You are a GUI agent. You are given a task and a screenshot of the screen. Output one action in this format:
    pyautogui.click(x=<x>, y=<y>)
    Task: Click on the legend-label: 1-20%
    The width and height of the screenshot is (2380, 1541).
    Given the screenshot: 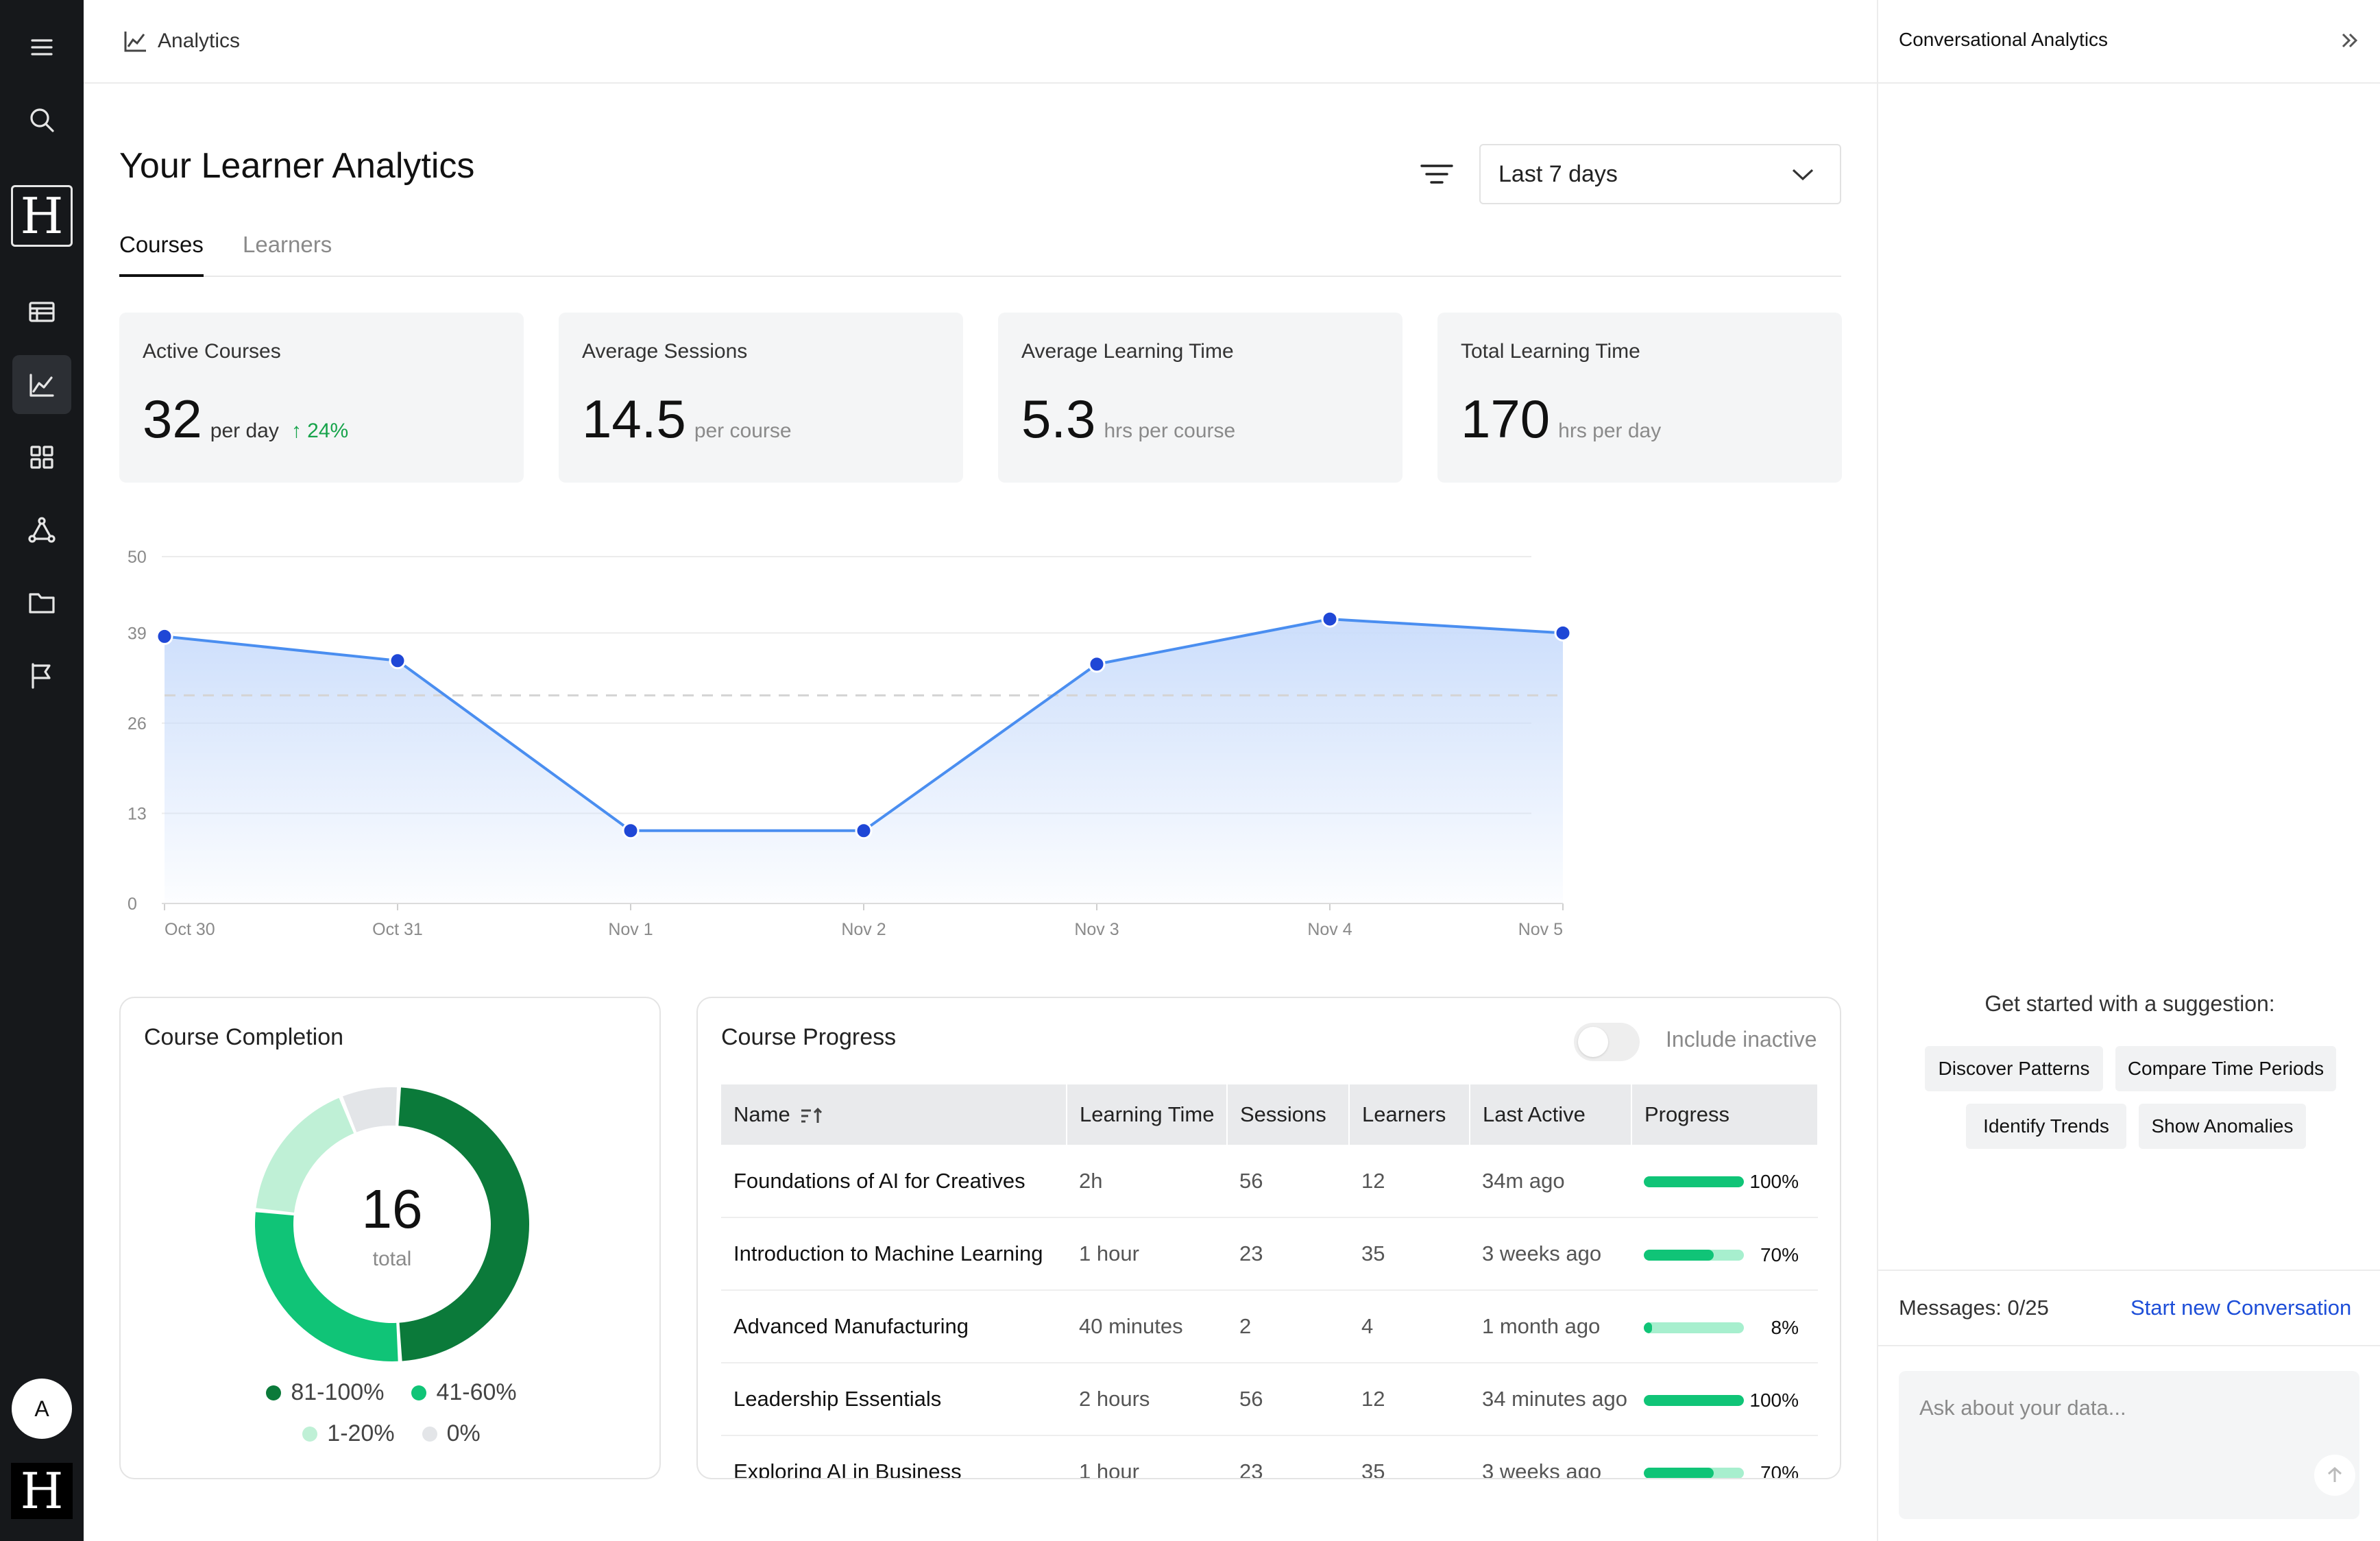 What is the action you would take?
    pyautogui.click(x=361, y=1433)
    